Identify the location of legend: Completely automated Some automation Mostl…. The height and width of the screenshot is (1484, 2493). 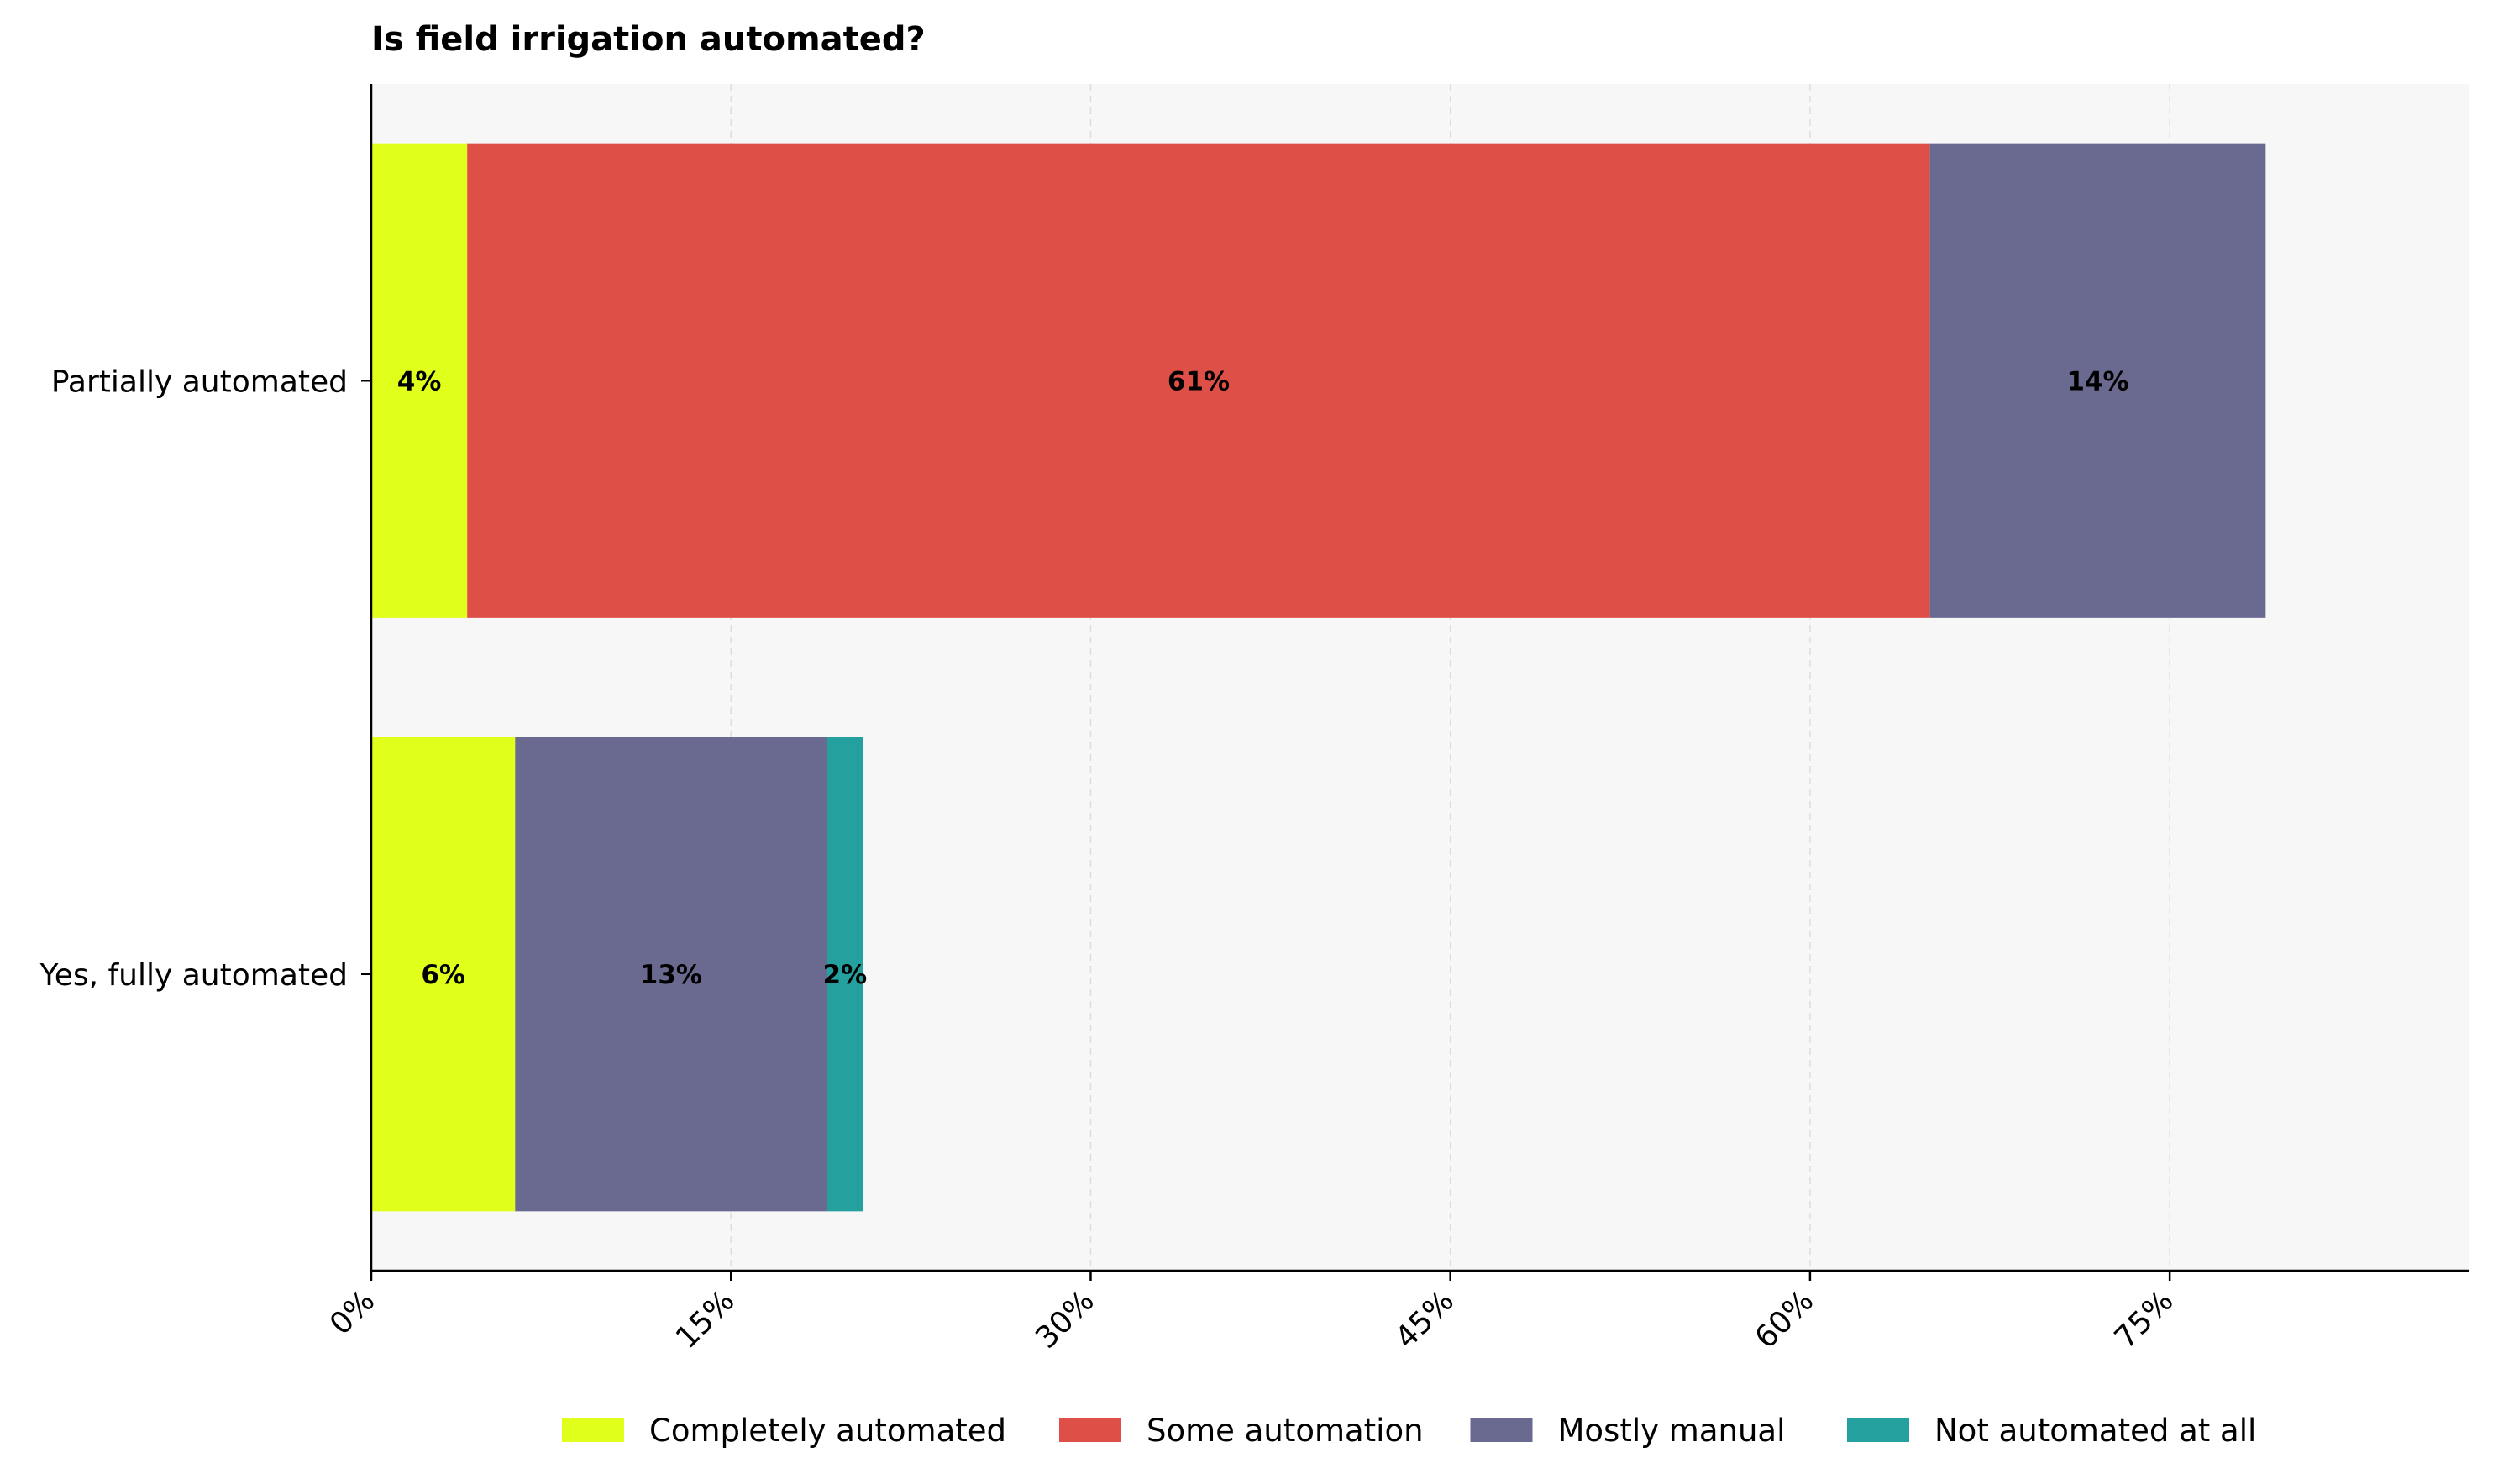
(1409, 1431).